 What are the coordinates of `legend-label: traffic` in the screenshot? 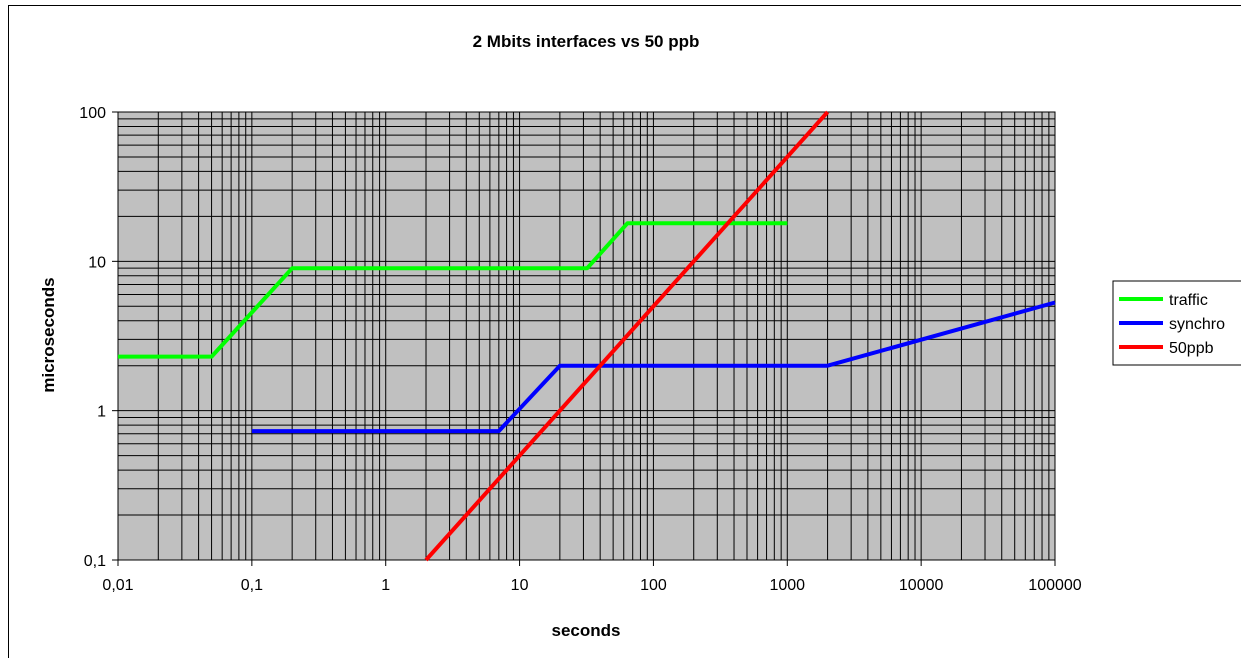 It's located at (1188, 300).